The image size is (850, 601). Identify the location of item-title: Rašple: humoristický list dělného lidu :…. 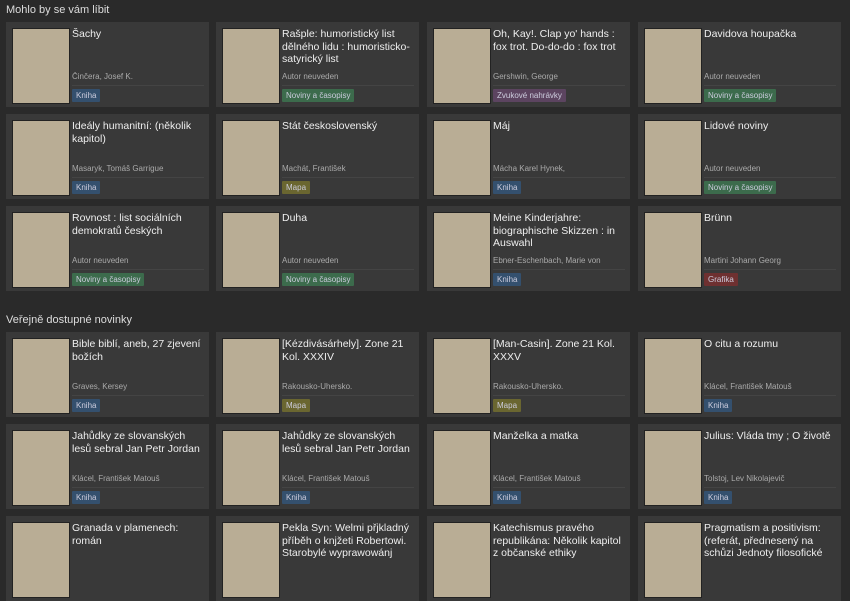
(346, 46).